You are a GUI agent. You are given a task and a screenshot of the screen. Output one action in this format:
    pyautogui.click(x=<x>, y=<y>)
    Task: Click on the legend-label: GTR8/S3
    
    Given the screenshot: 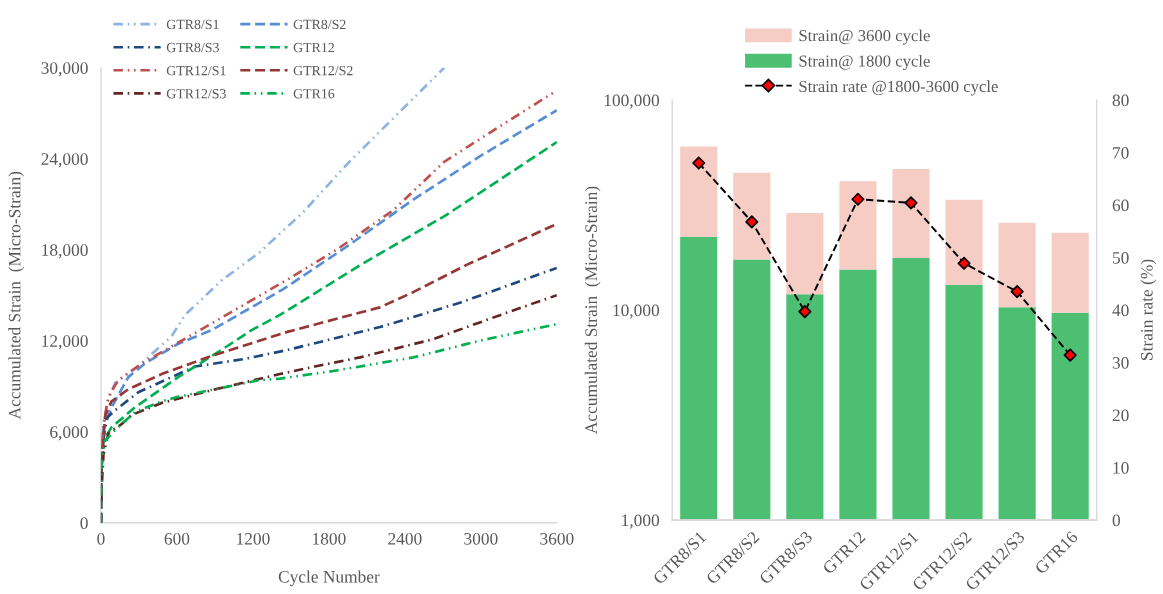 What is the action you would take?
    pyautogui.click(x=192, y=47)
    